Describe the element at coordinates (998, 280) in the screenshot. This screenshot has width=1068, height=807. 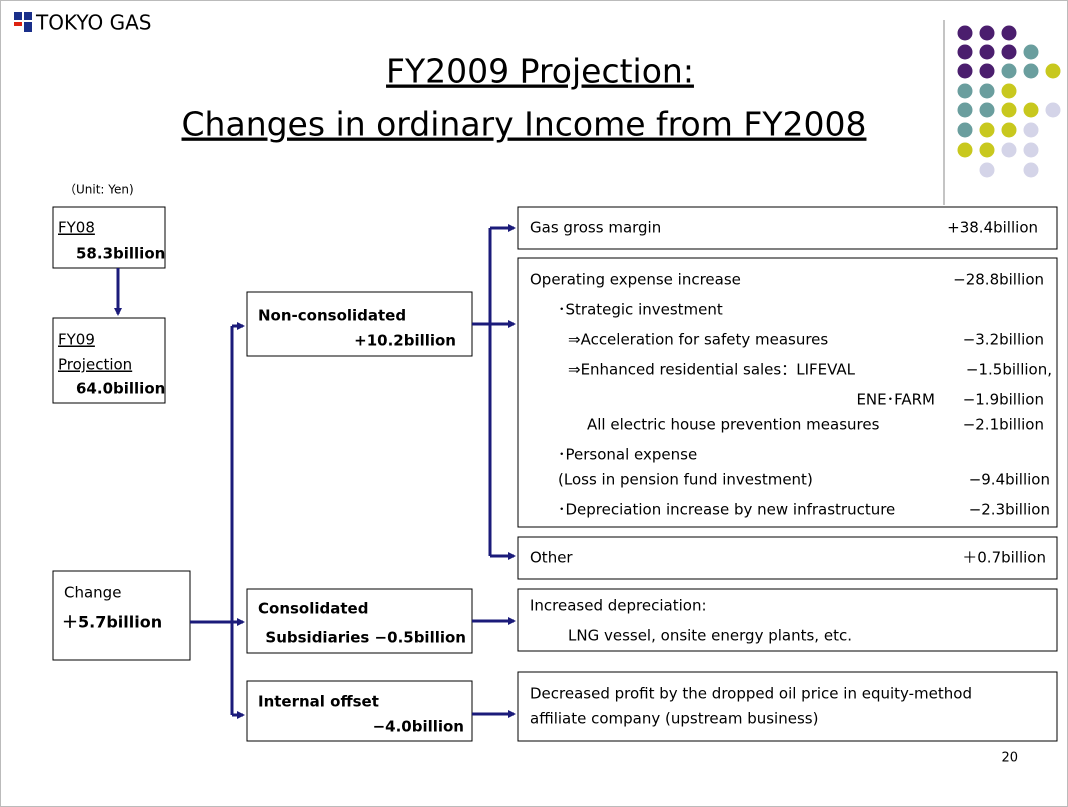
I see `row-value: −28.8billion` at that location.